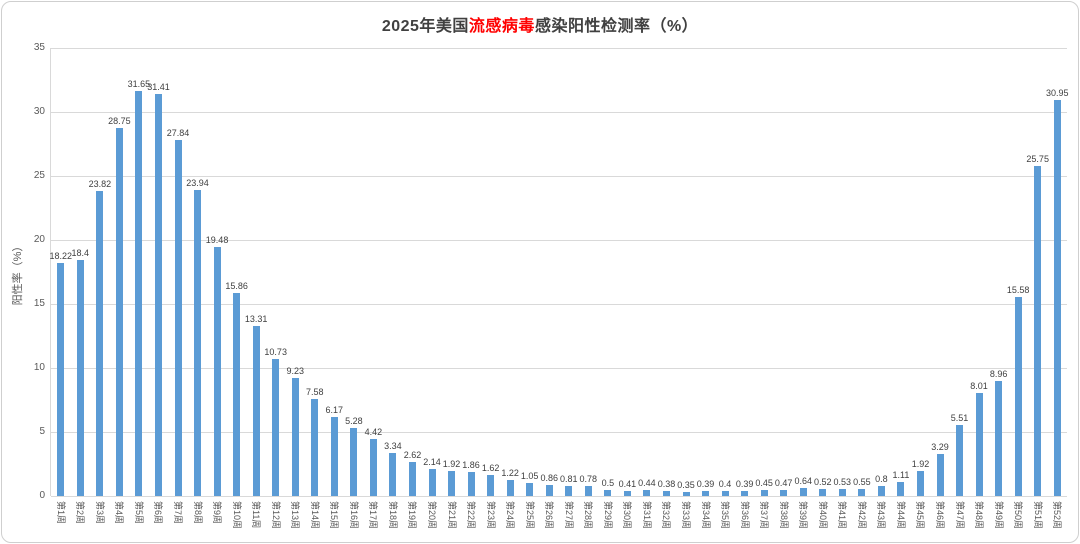  I want to click on x-tick-label: 第1周, so click(60, 513).